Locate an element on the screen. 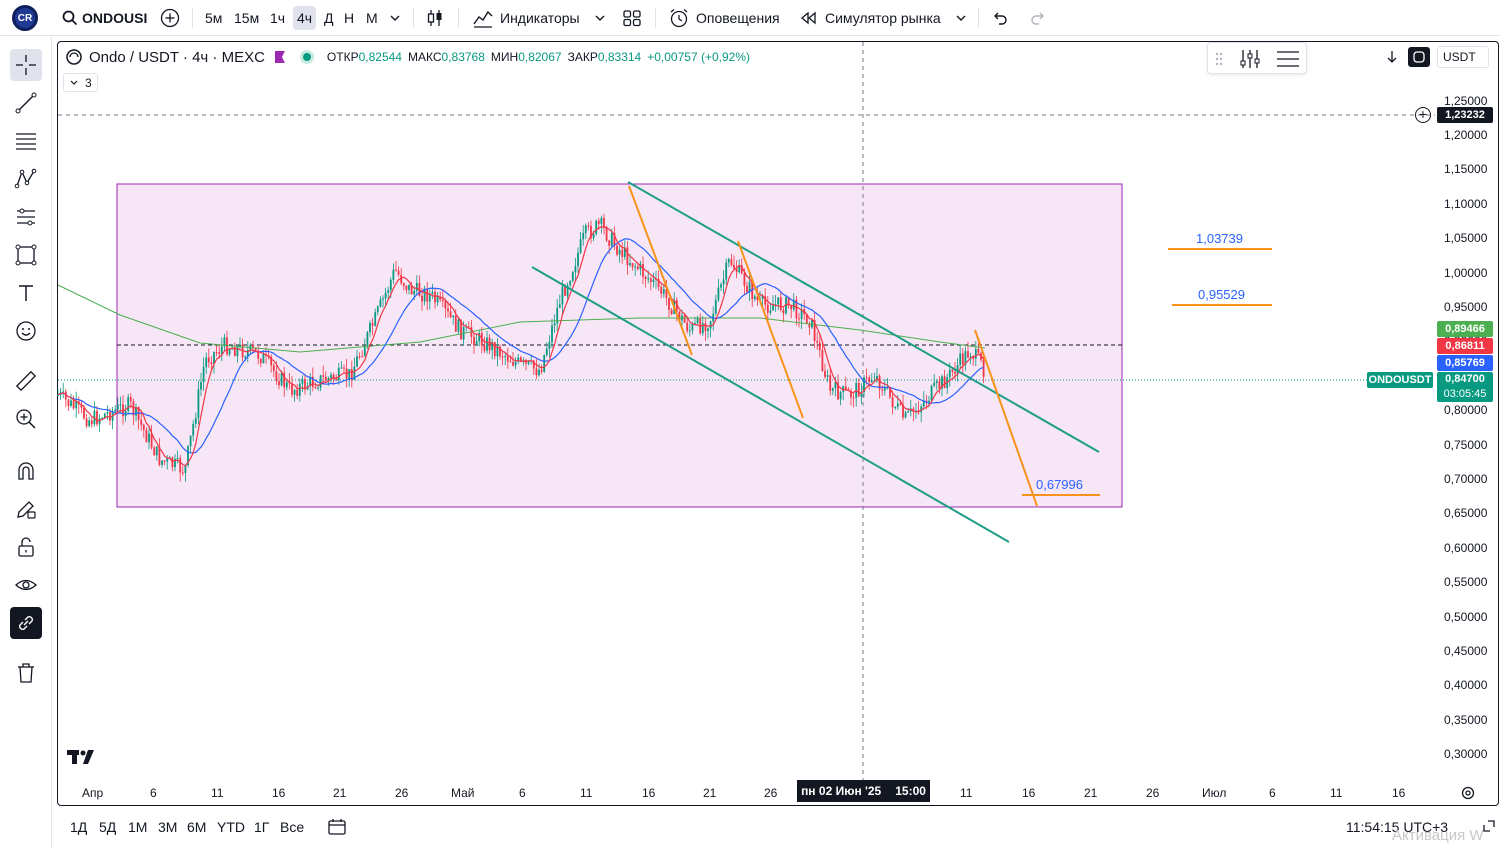 This screenshot has width=1500, height=847. hide-drawings-tool is located at coordinates (26, 585).